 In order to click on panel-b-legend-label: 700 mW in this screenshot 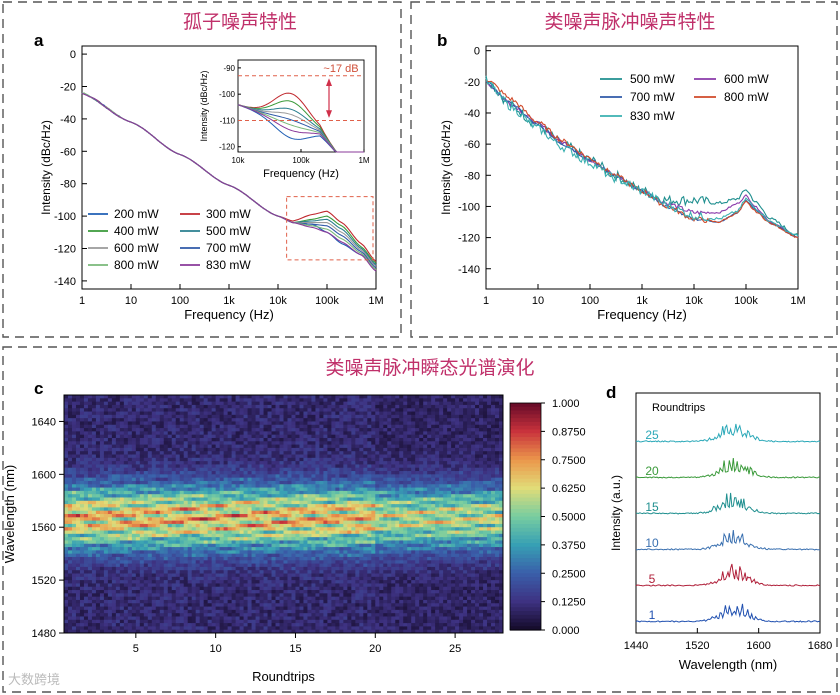, I will do `click(652, 97)`.